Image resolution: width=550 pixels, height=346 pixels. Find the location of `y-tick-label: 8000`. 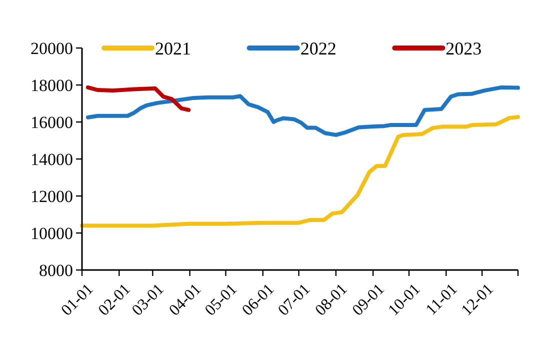

y-tick-label: 8000 is located at coordinates (56, 270).